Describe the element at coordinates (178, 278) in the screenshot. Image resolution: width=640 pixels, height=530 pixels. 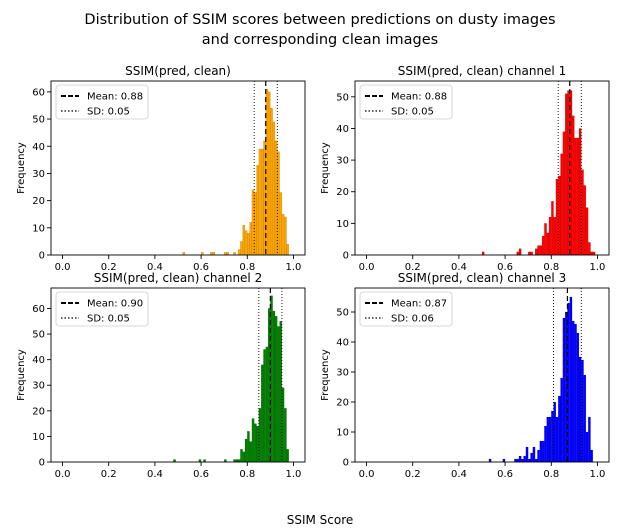
I see `subplot-title: SSIM(pred, clean) channel 2` at that location.